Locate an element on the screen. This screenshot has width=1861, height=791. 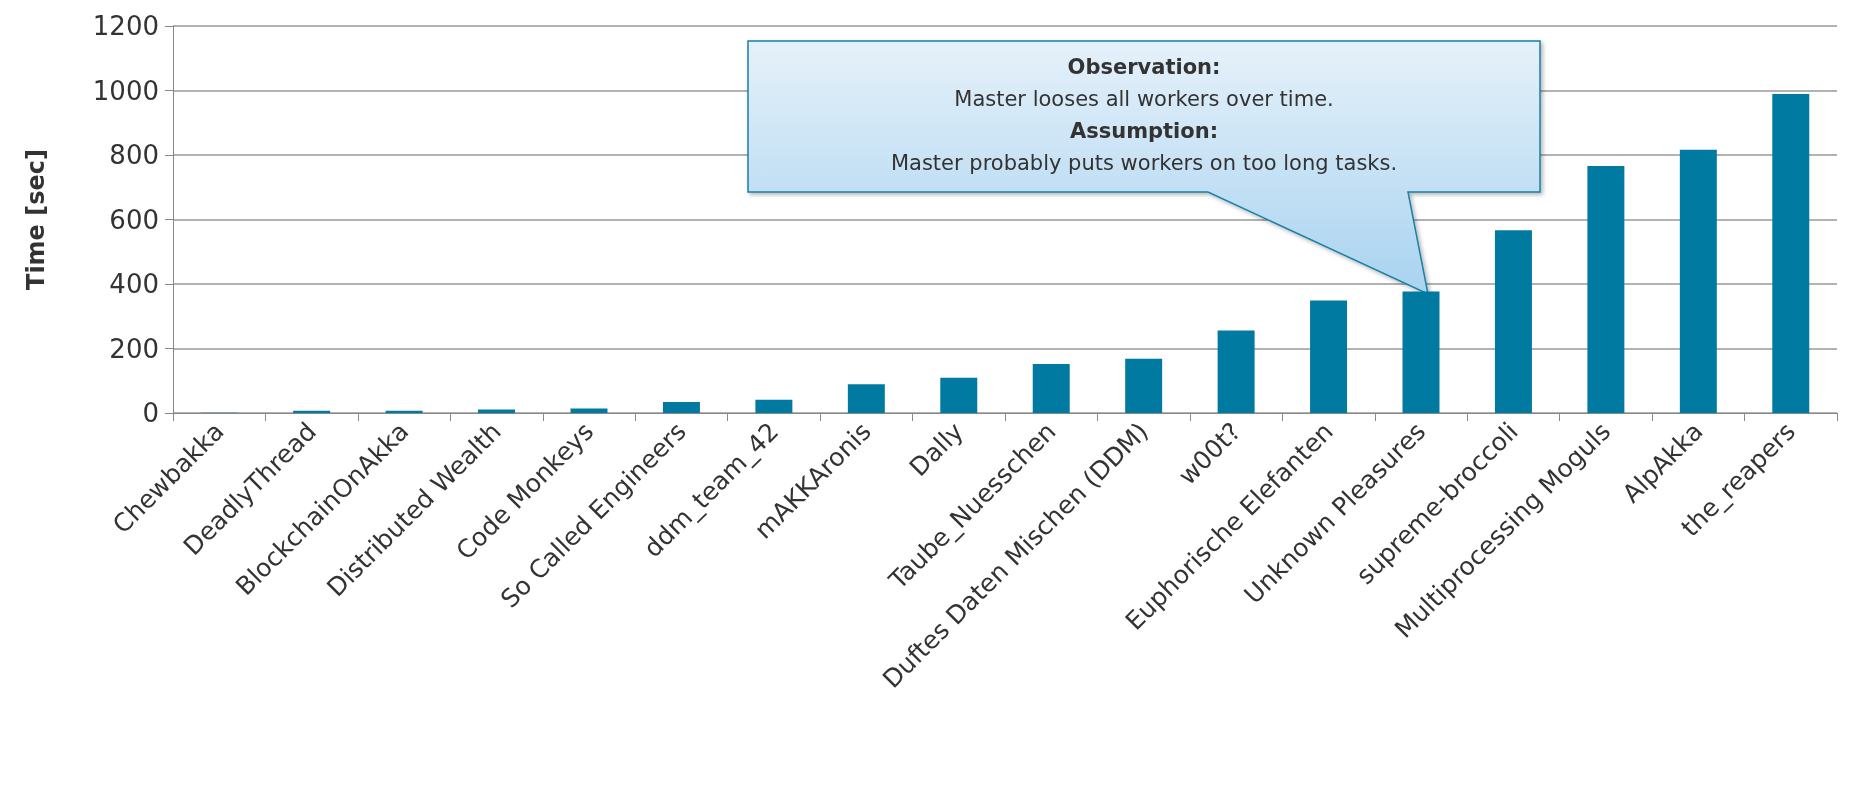
y-tick-label: 600 is located at coordinates (134, 219).